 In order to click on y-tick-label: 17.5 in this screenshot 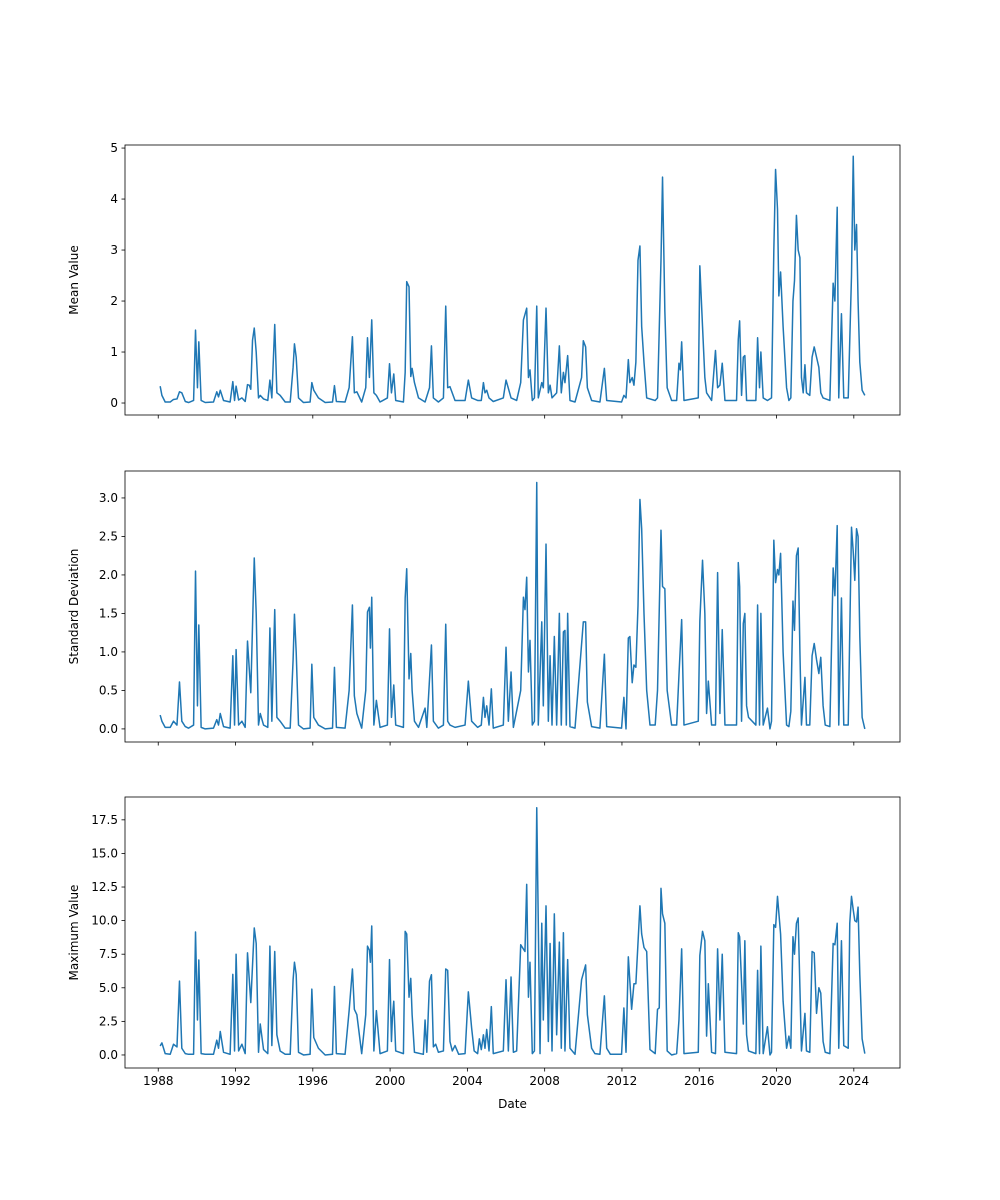, I will do `click(104, 820)`.